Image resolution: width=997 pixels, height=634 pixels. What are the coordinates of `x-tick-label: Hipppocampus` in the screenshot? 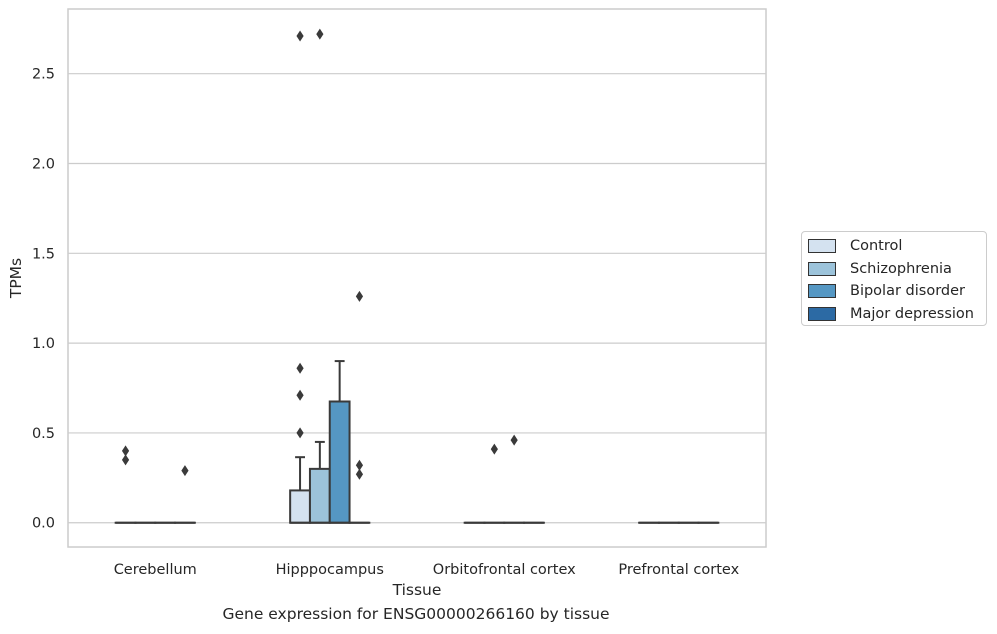 It's located at (330, 570).